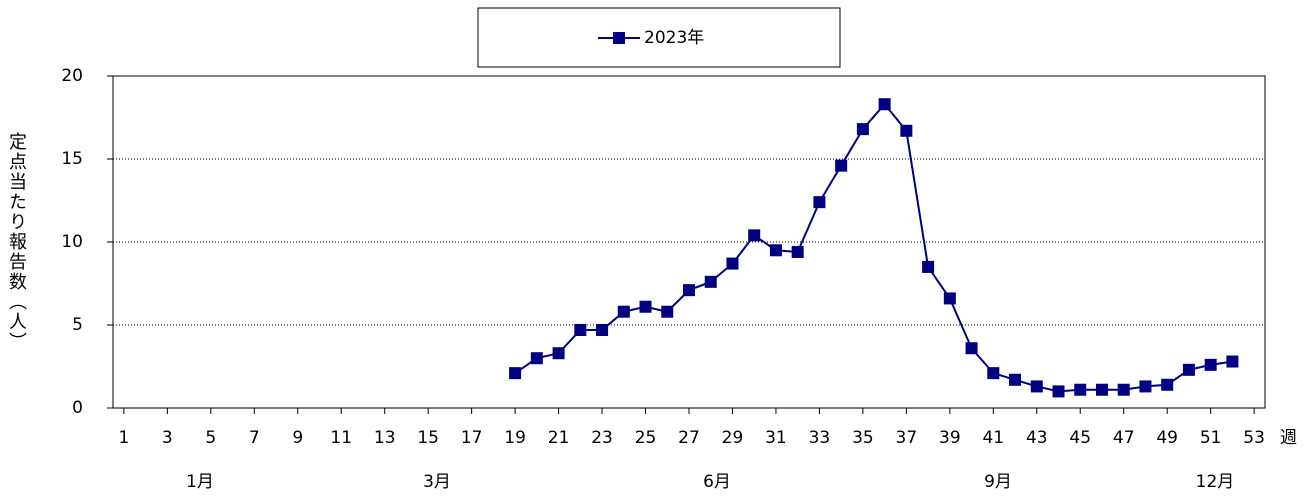 This screenshot has height=498, width=1313. Describe the element at coordinates (1288, 438) in the screenshot. I see `x-axis-label: 週` at that location.